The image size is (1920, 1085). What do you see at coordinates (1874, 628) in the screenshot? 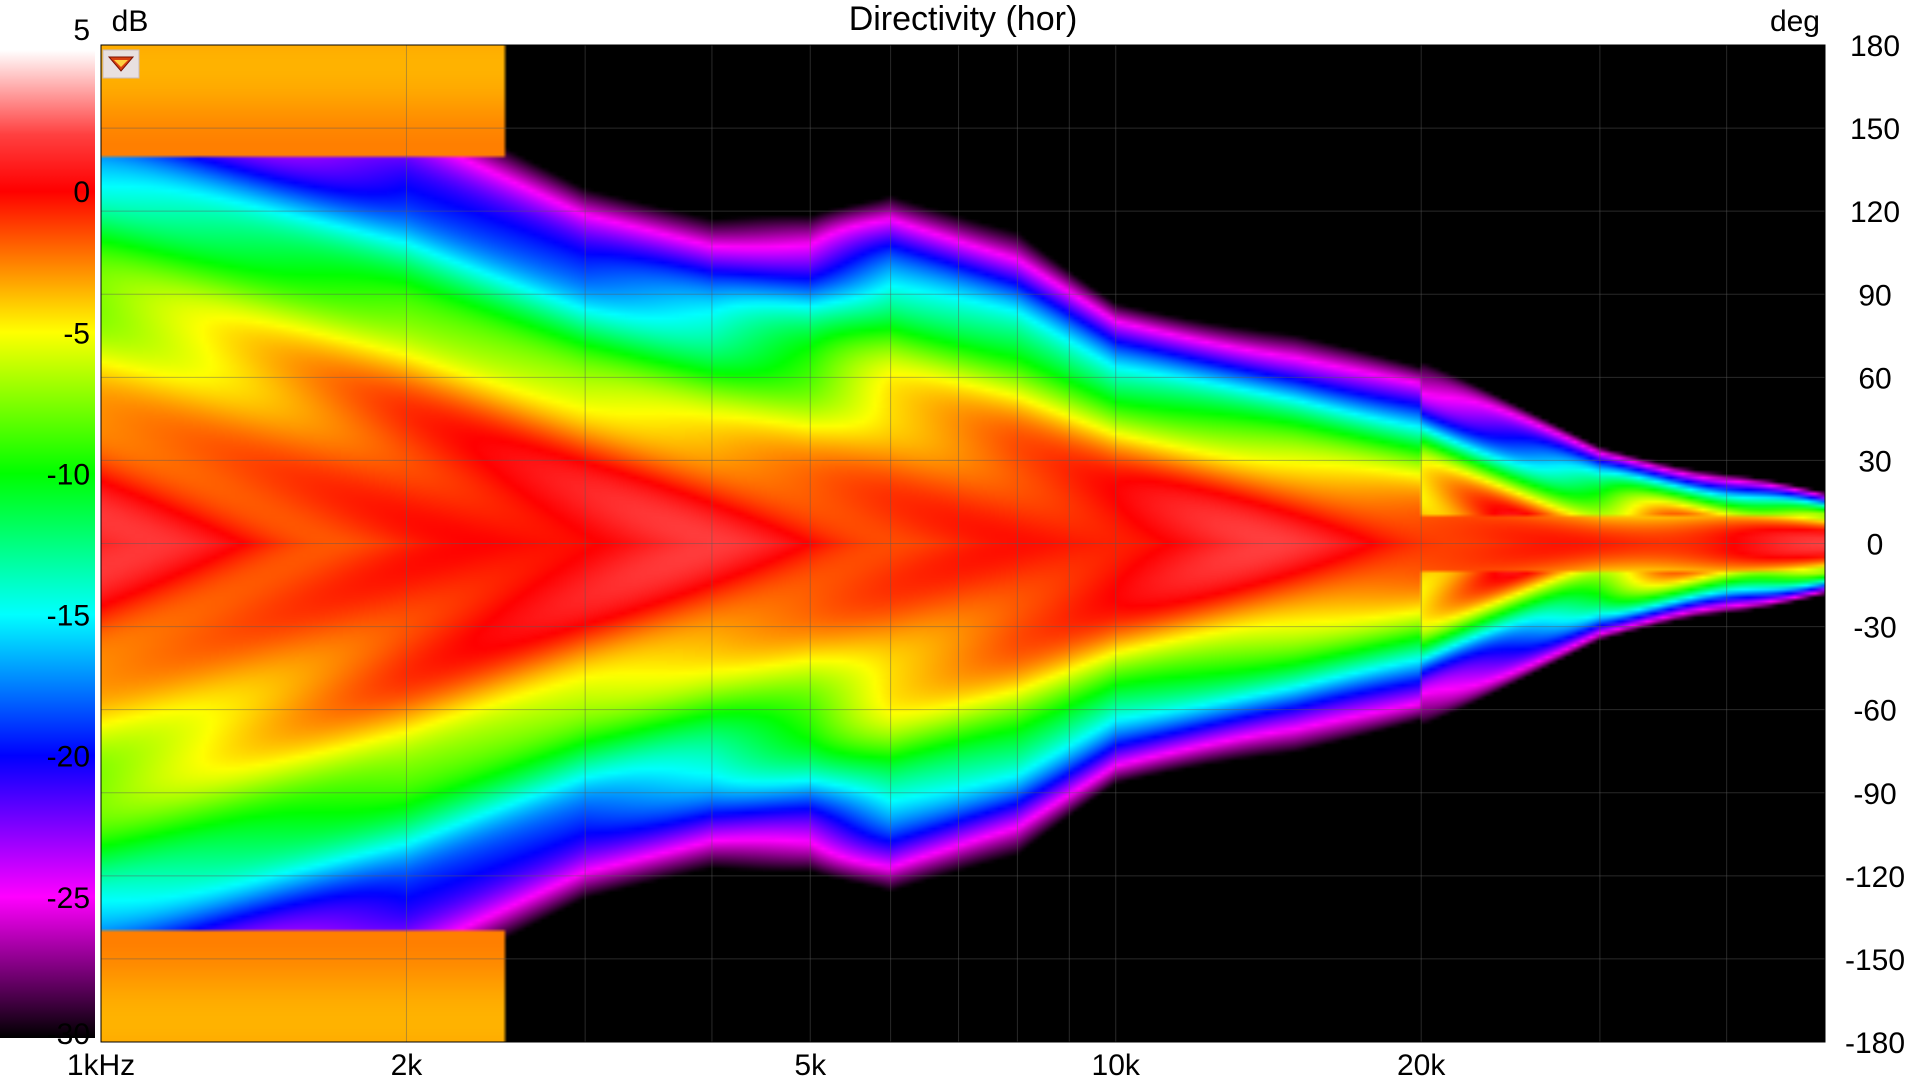
I see `y-tick-label: -30` at bounding box center [1874, 628].